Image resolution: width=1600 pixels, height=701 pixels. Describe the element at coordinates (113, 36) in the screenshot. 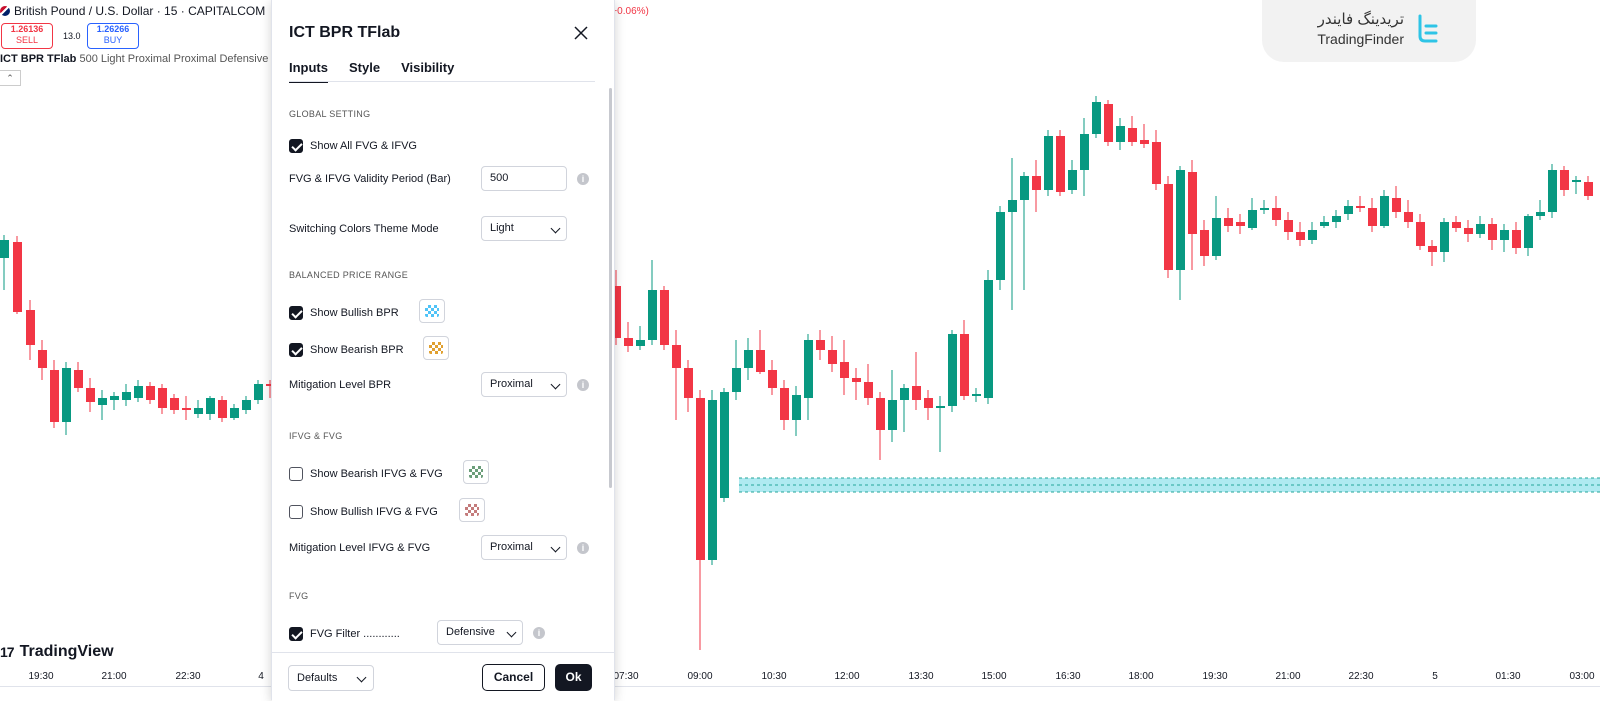

I see `buy-button: 1.26266 BUY` at that location.